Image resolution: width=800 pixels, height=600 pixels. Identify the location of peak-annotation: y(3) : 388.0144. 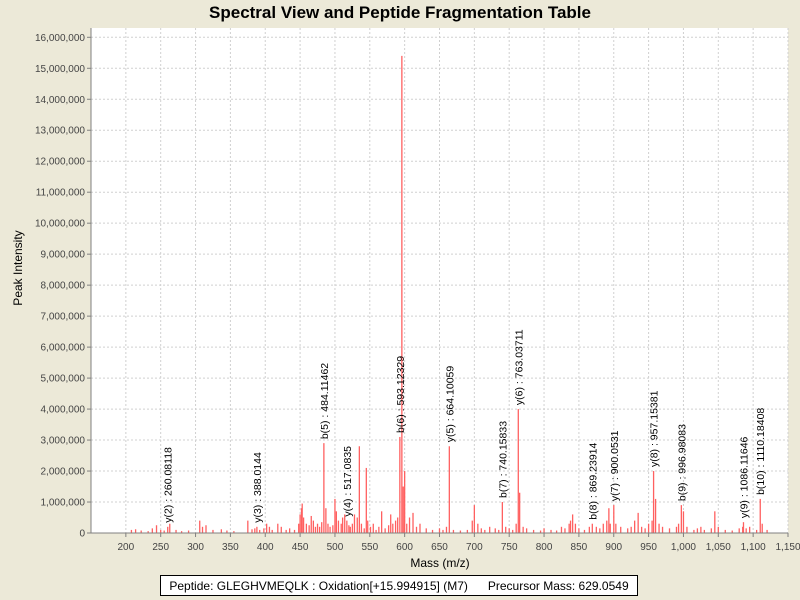
(258, 487).